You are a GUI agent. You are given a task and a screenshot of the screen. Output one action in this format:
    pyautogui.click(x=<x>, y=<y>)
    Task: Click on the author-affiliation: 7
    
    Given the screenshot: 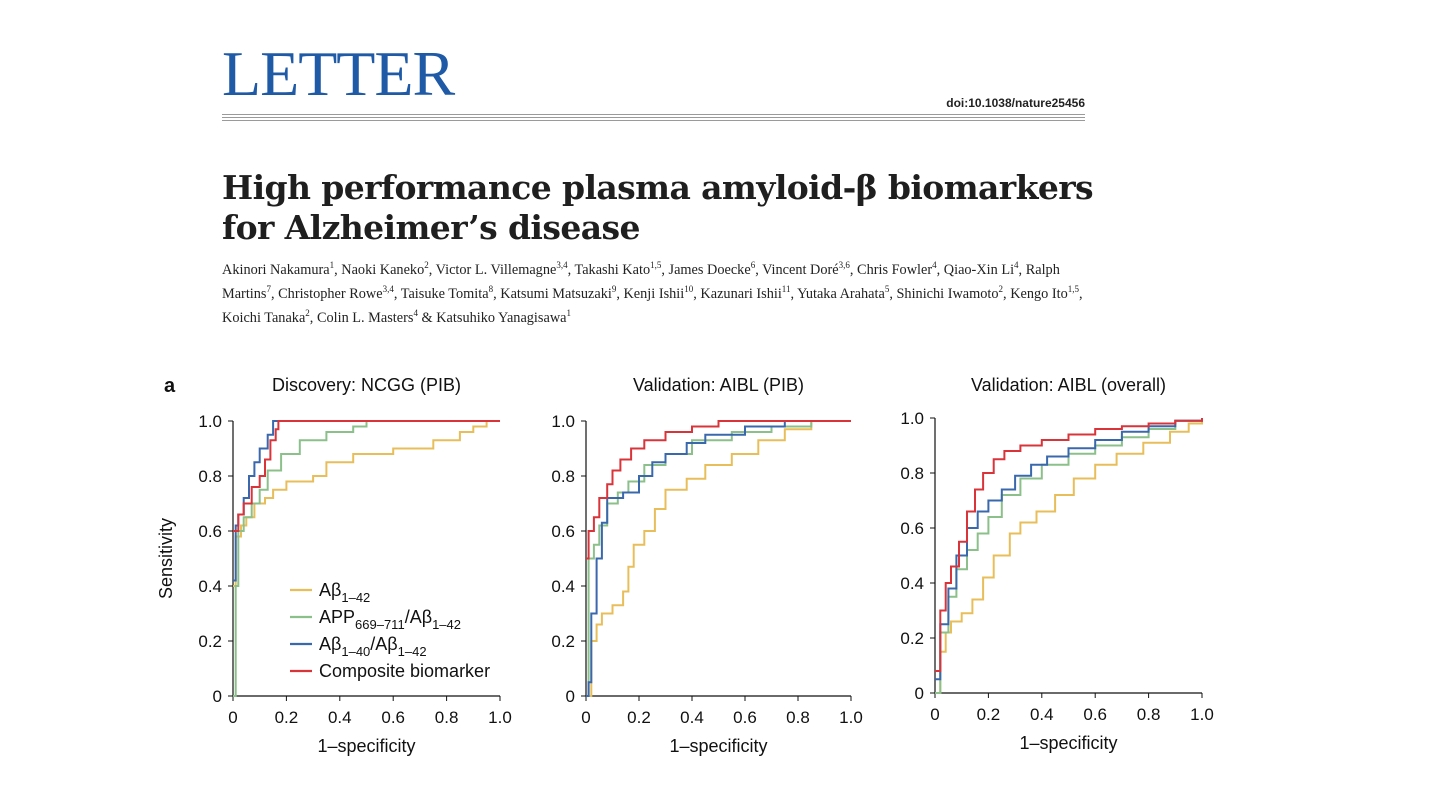 What is the action you would take?
    pyautogui.click(x=268, y=288)
    